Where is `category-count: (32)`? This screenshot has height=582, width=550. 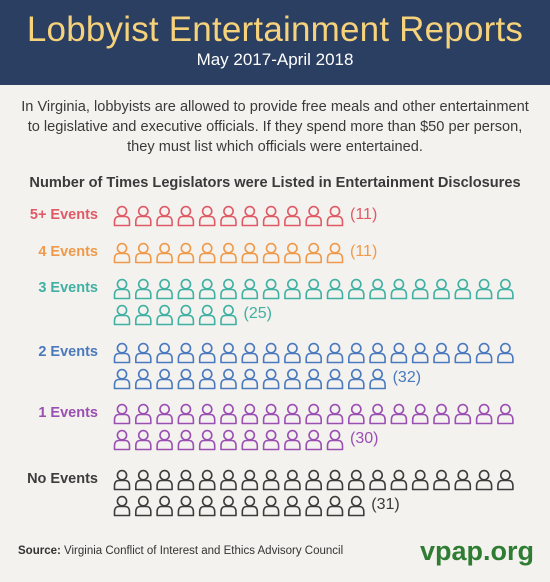 category-count: (32) is located at coordinates (407, 377).